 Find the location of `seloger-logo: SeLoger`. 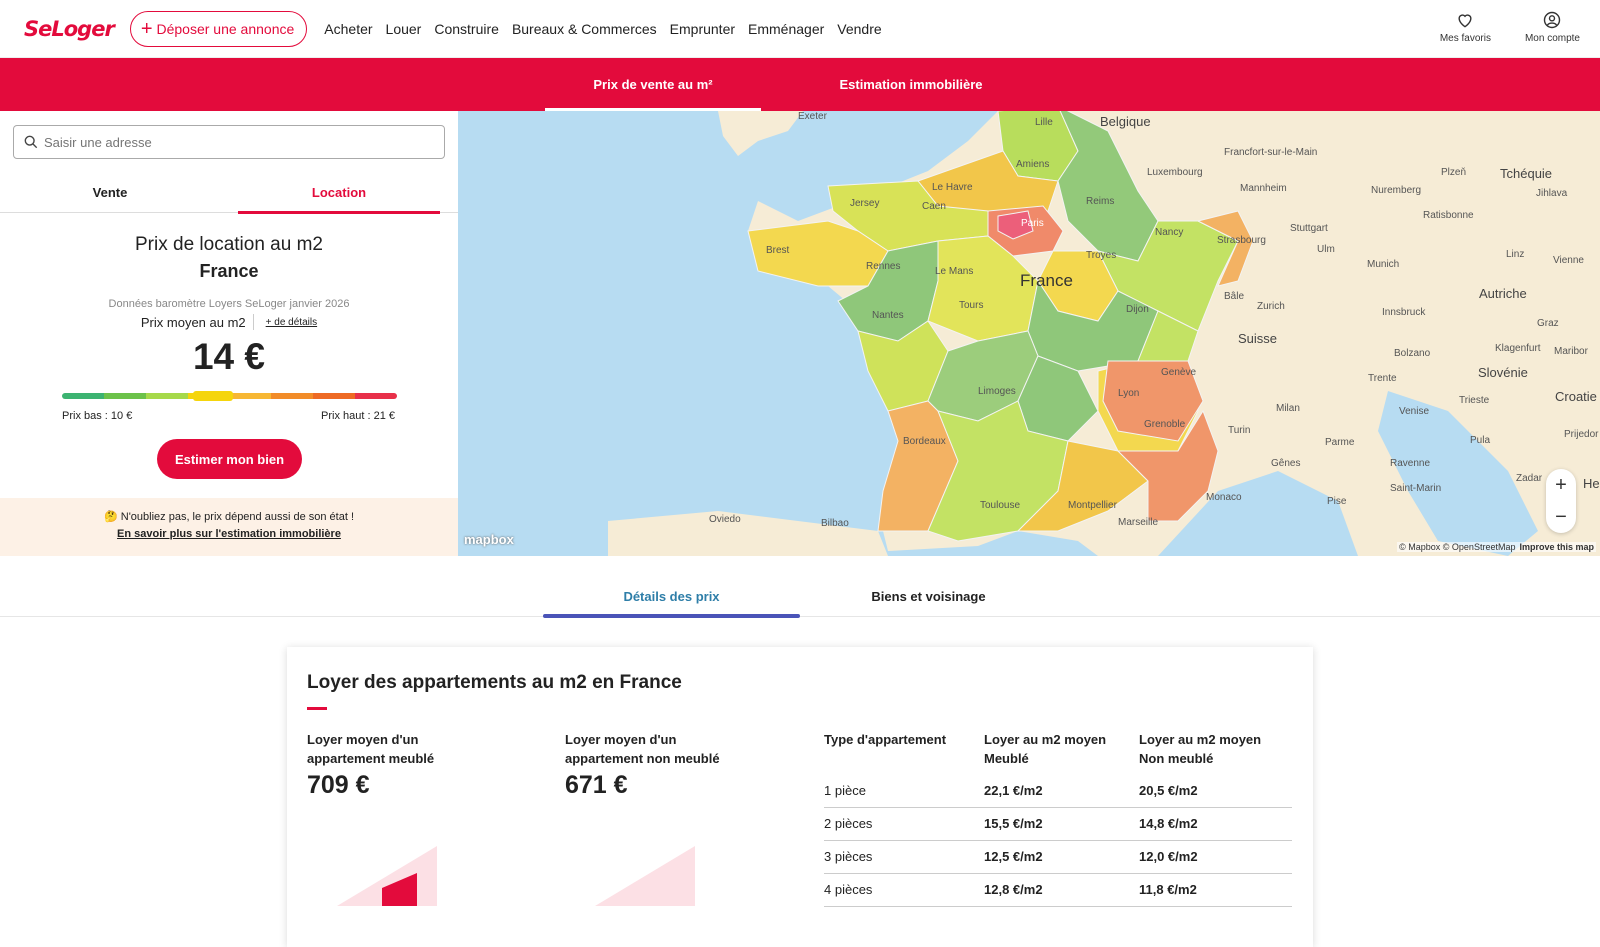

seloger-logo: SeLoger is located at coordinates (69, 28).